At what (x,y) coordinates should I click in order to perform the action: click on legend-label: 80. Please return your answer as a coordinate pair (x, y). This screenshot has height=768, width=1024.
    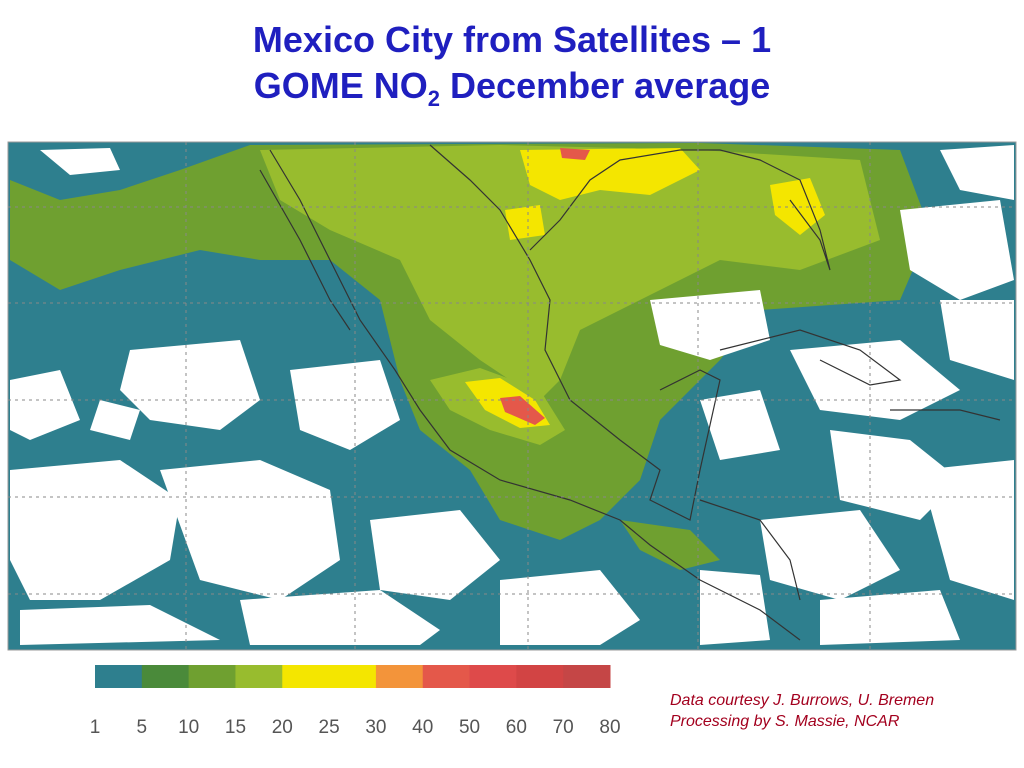
    Looking at the image, I should click on (609, 727).